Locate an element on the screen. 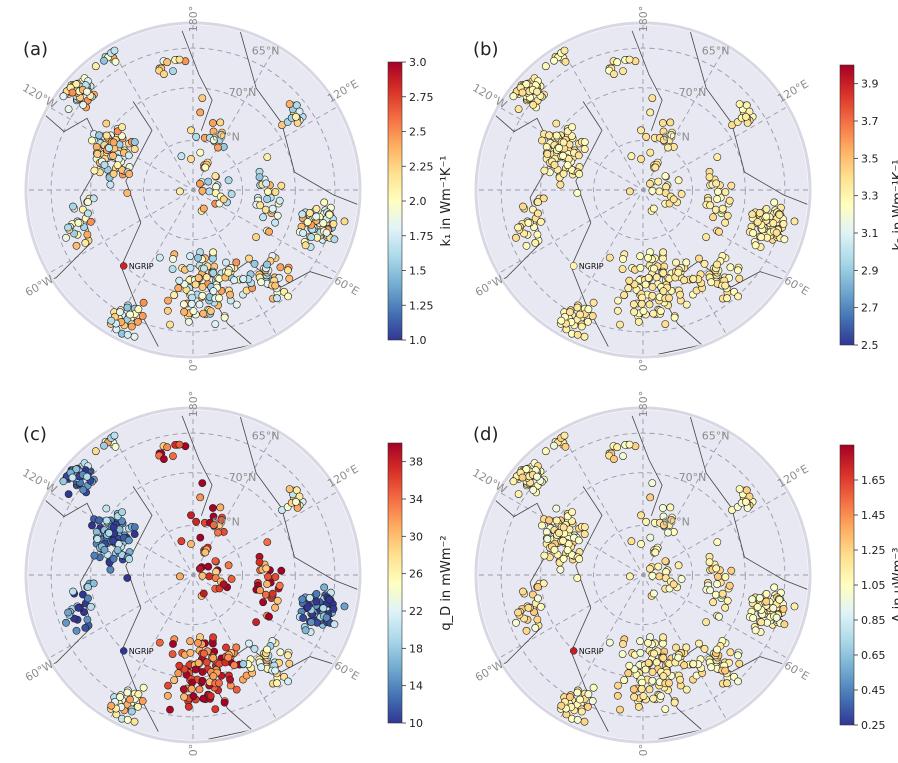 This screenshot has height=763, width=898. lon-label-180: 180° is located at coordinates (643, 404).